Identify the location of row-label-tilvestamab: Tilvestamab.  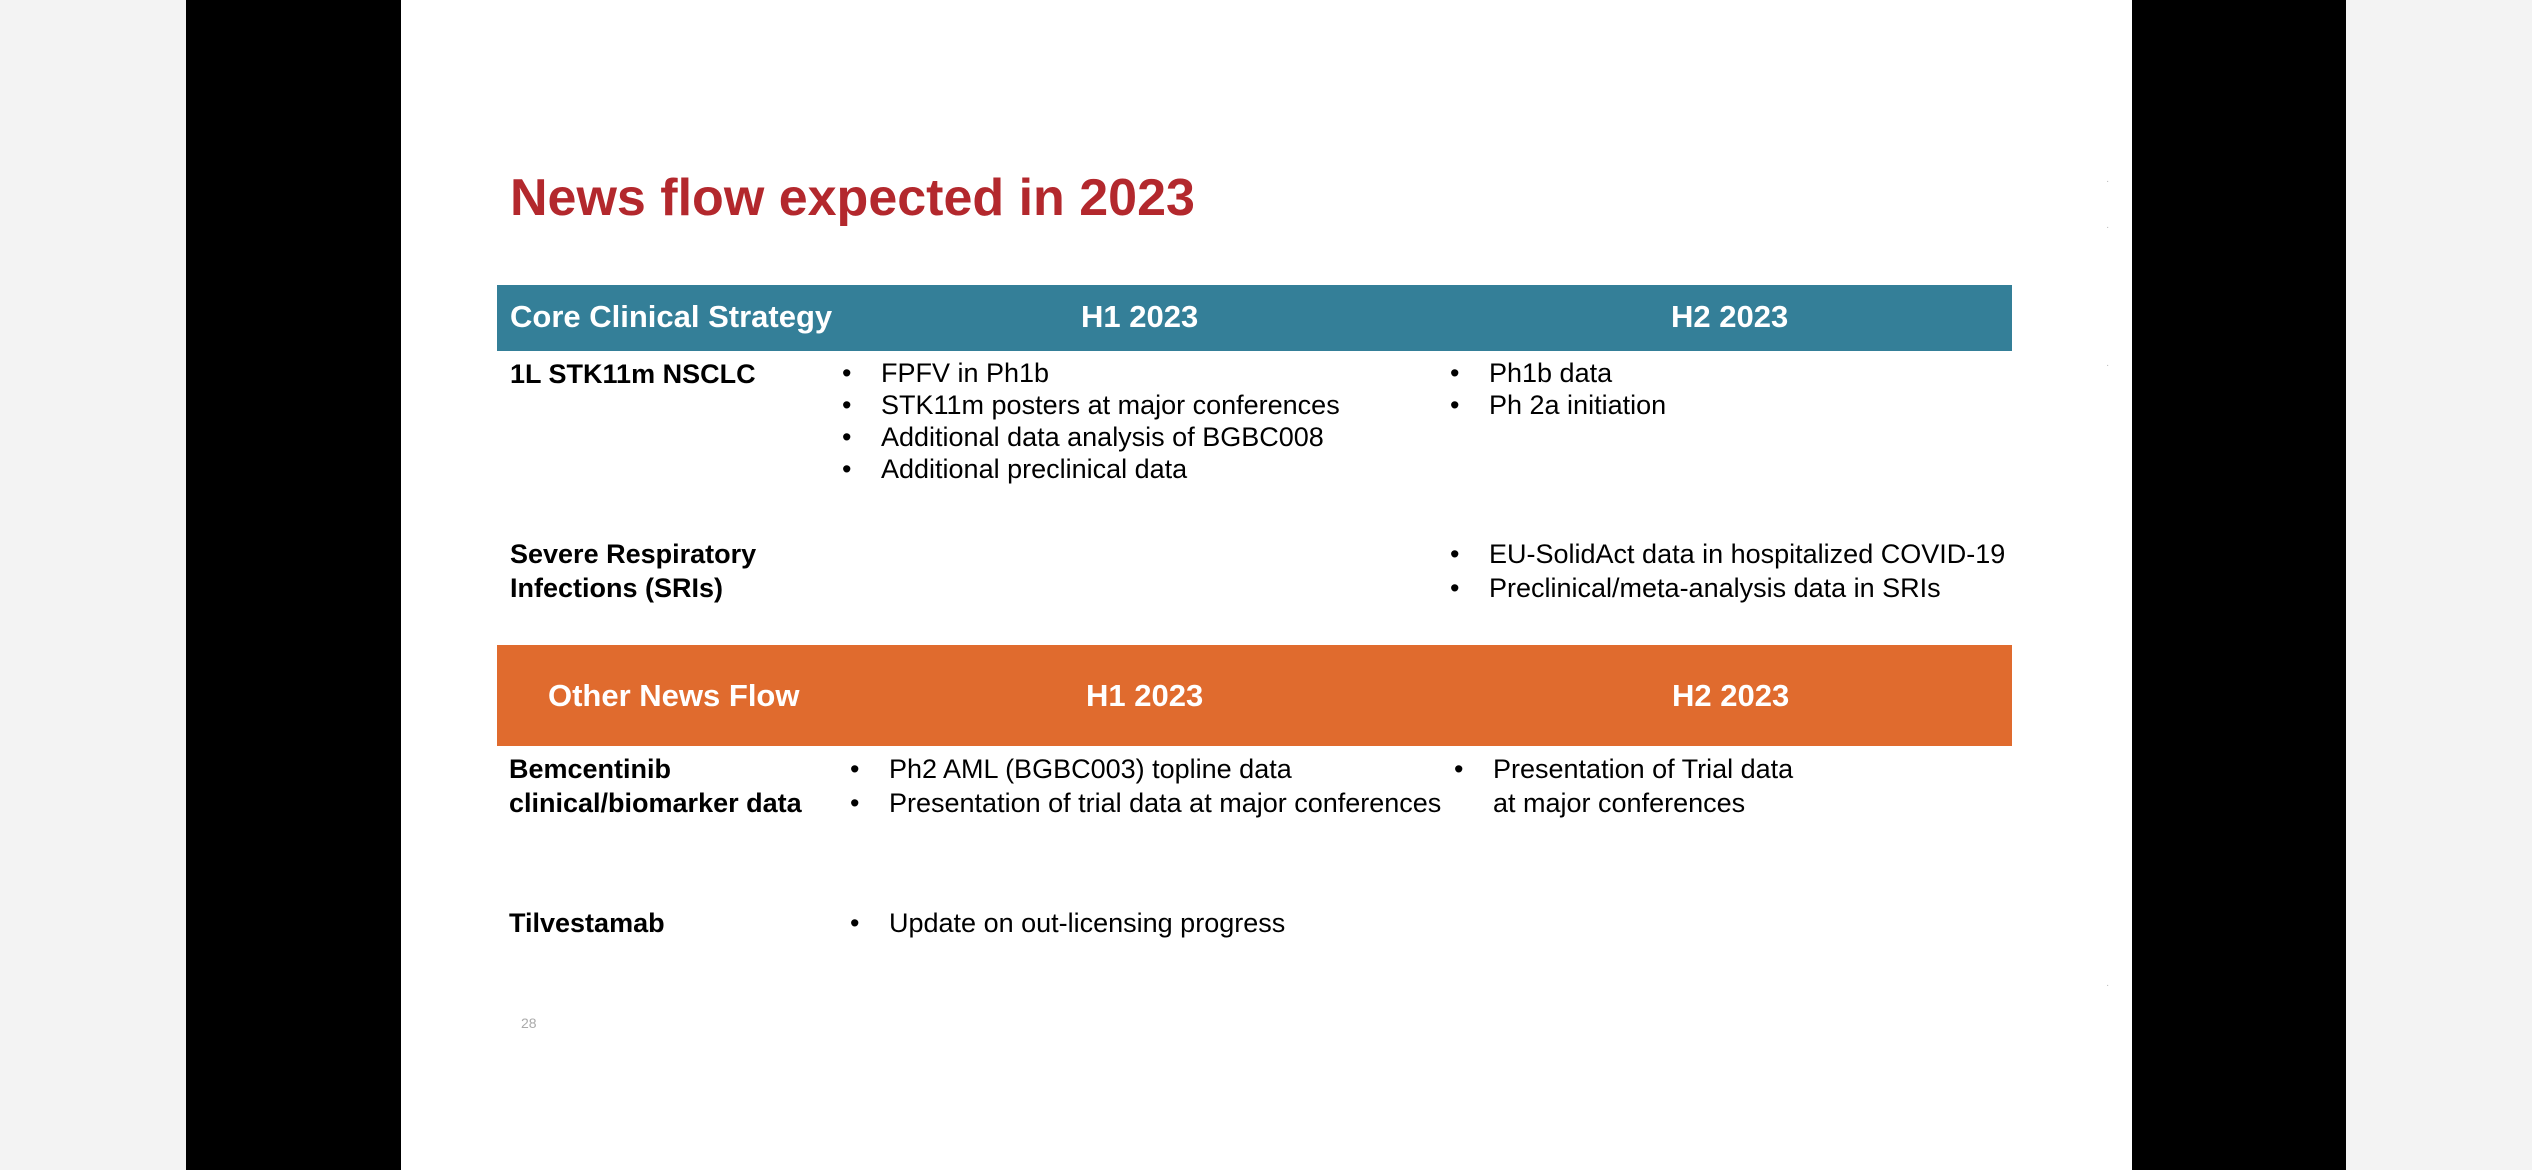
(587, 923).